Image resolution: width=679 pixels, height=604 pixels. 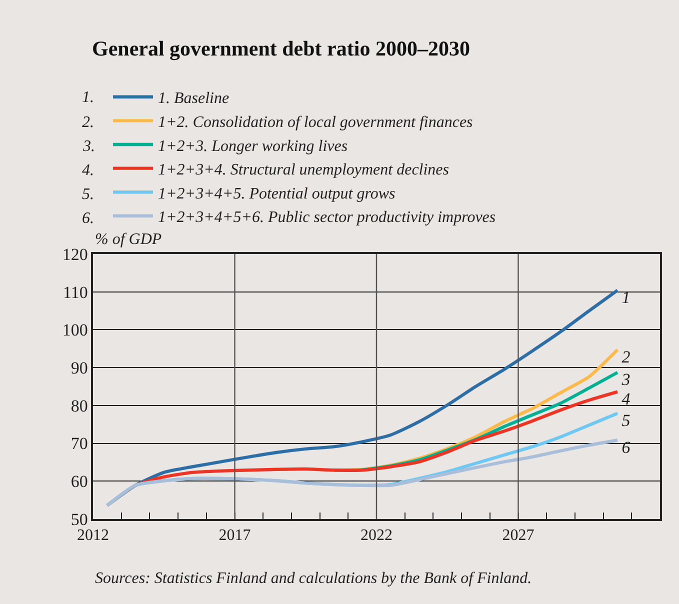 I want to click on y-tick-label: 50, so click(x=79, y=519).